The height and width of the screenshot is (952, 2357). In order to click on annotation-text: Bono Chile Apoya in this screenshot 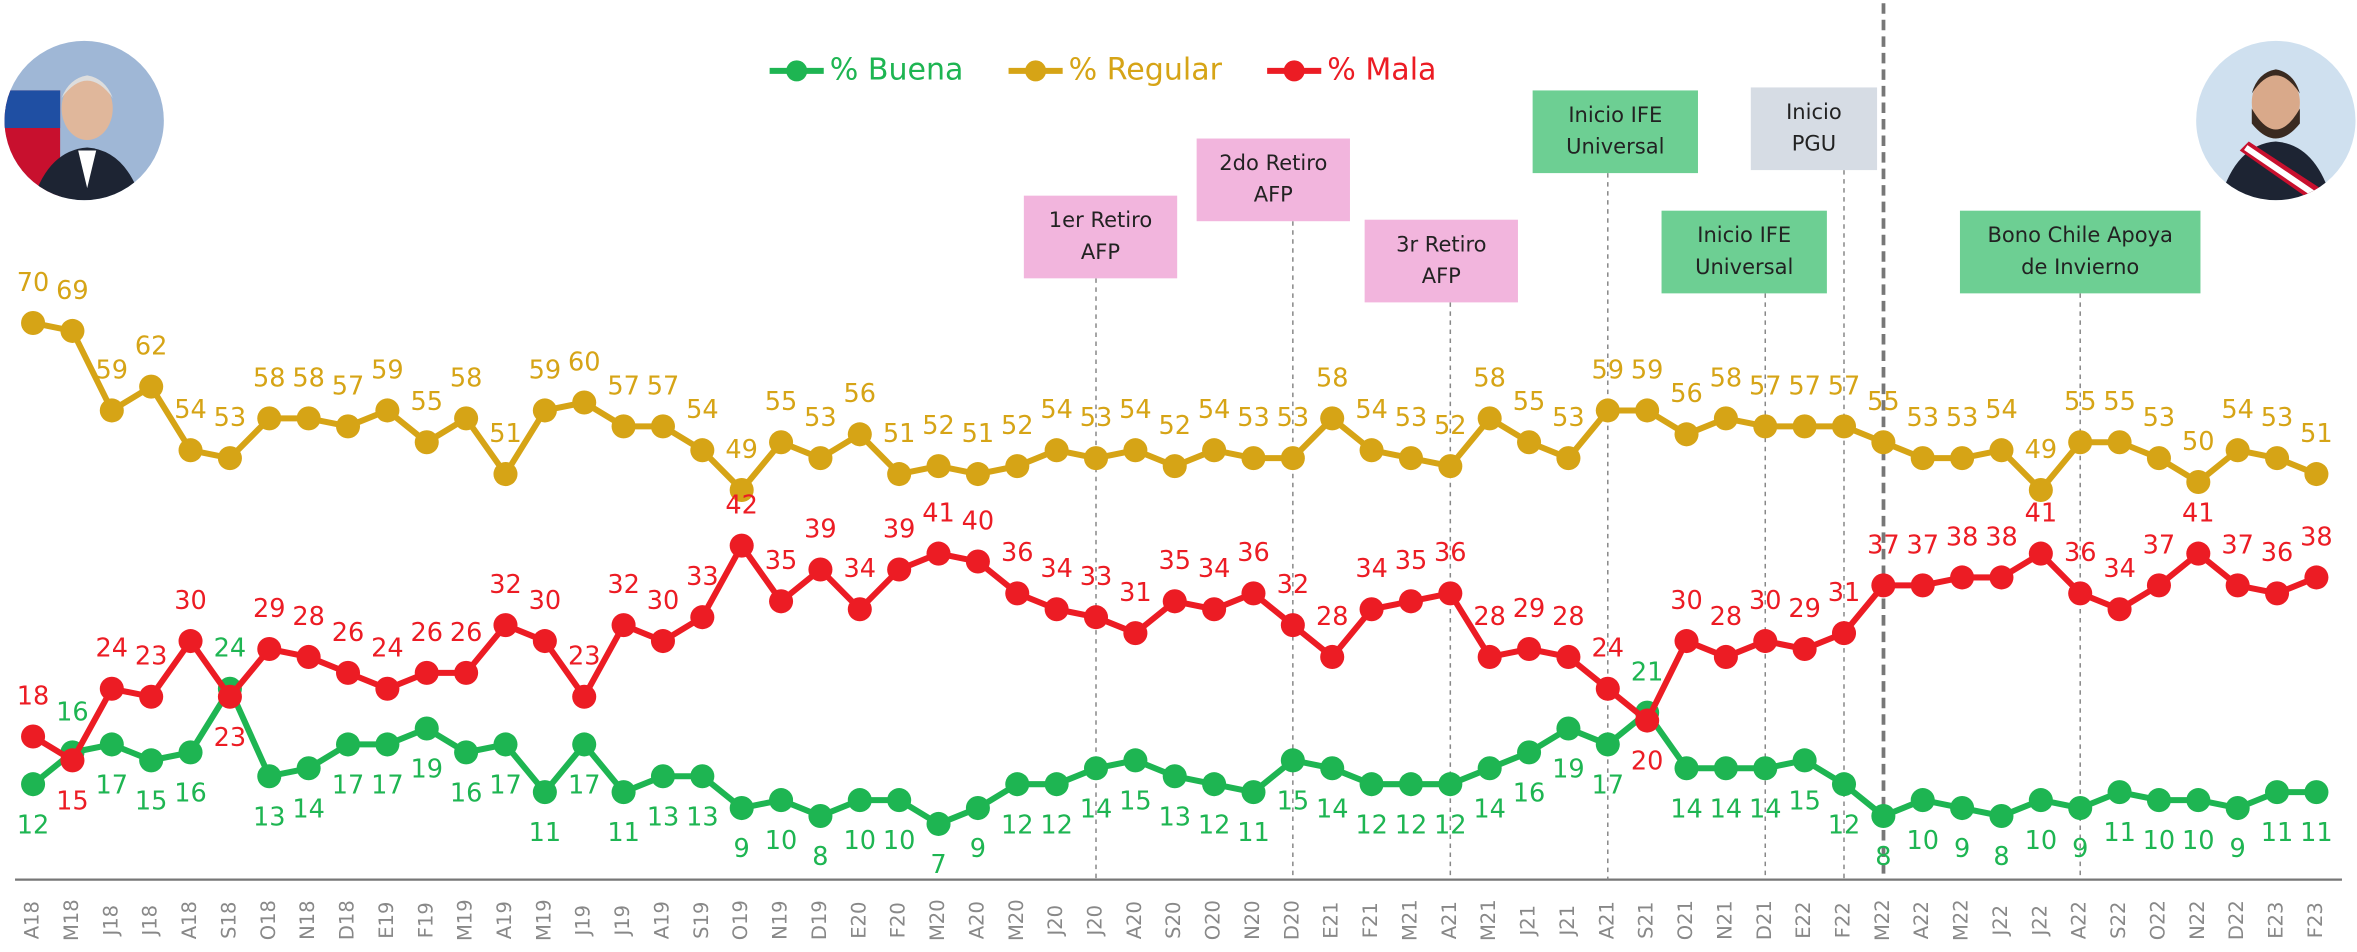, I will do `click(2079, 234)`.